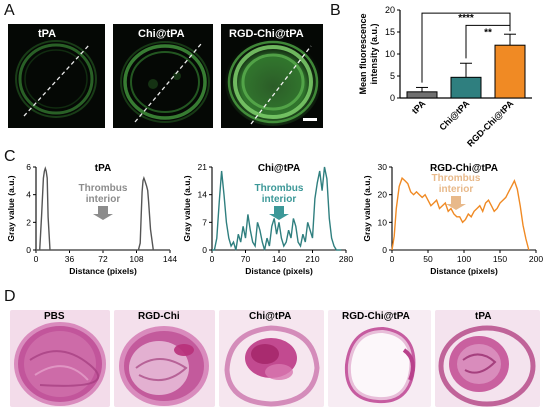 Image resolution: width=546 pixels, height=412 pixels. What do you see at coordinates (379, 358) in the screenshot?
I see `he-image-rgd-chi-tpa: RGD-Chi@tPA` at bounding box center [379, 358].